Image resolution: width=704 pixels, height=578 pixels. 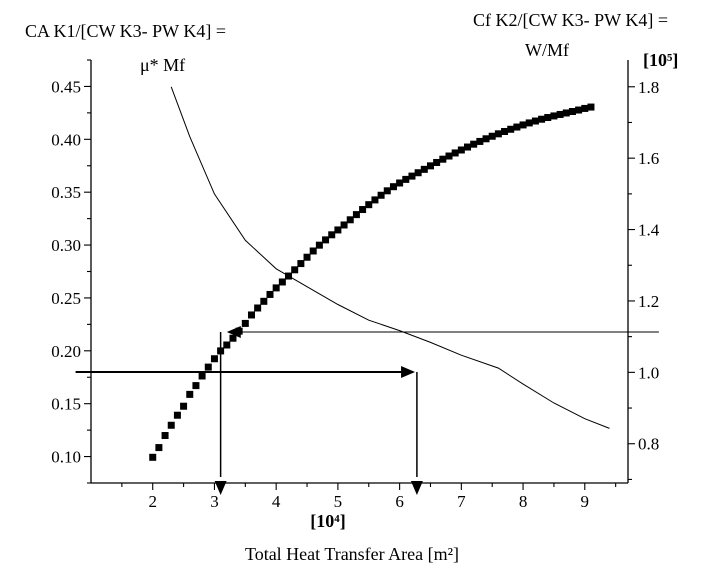 I want to click on x-tick-label: 7, so click(x=461, y=501).